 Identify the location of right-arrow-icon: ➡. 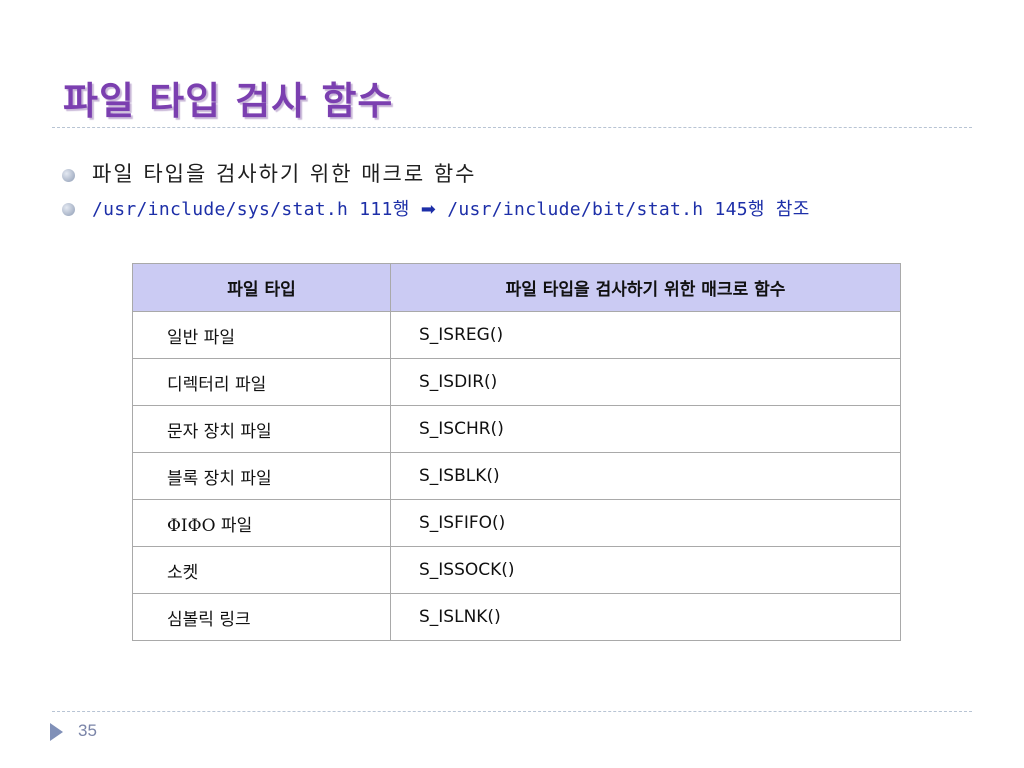
(428, 209).